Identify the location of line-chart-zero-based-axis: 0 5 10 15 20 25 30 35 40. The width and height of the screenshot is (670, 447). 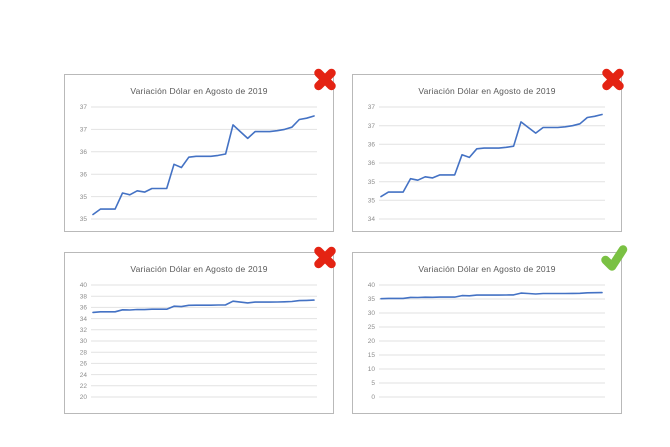
(486, 341).